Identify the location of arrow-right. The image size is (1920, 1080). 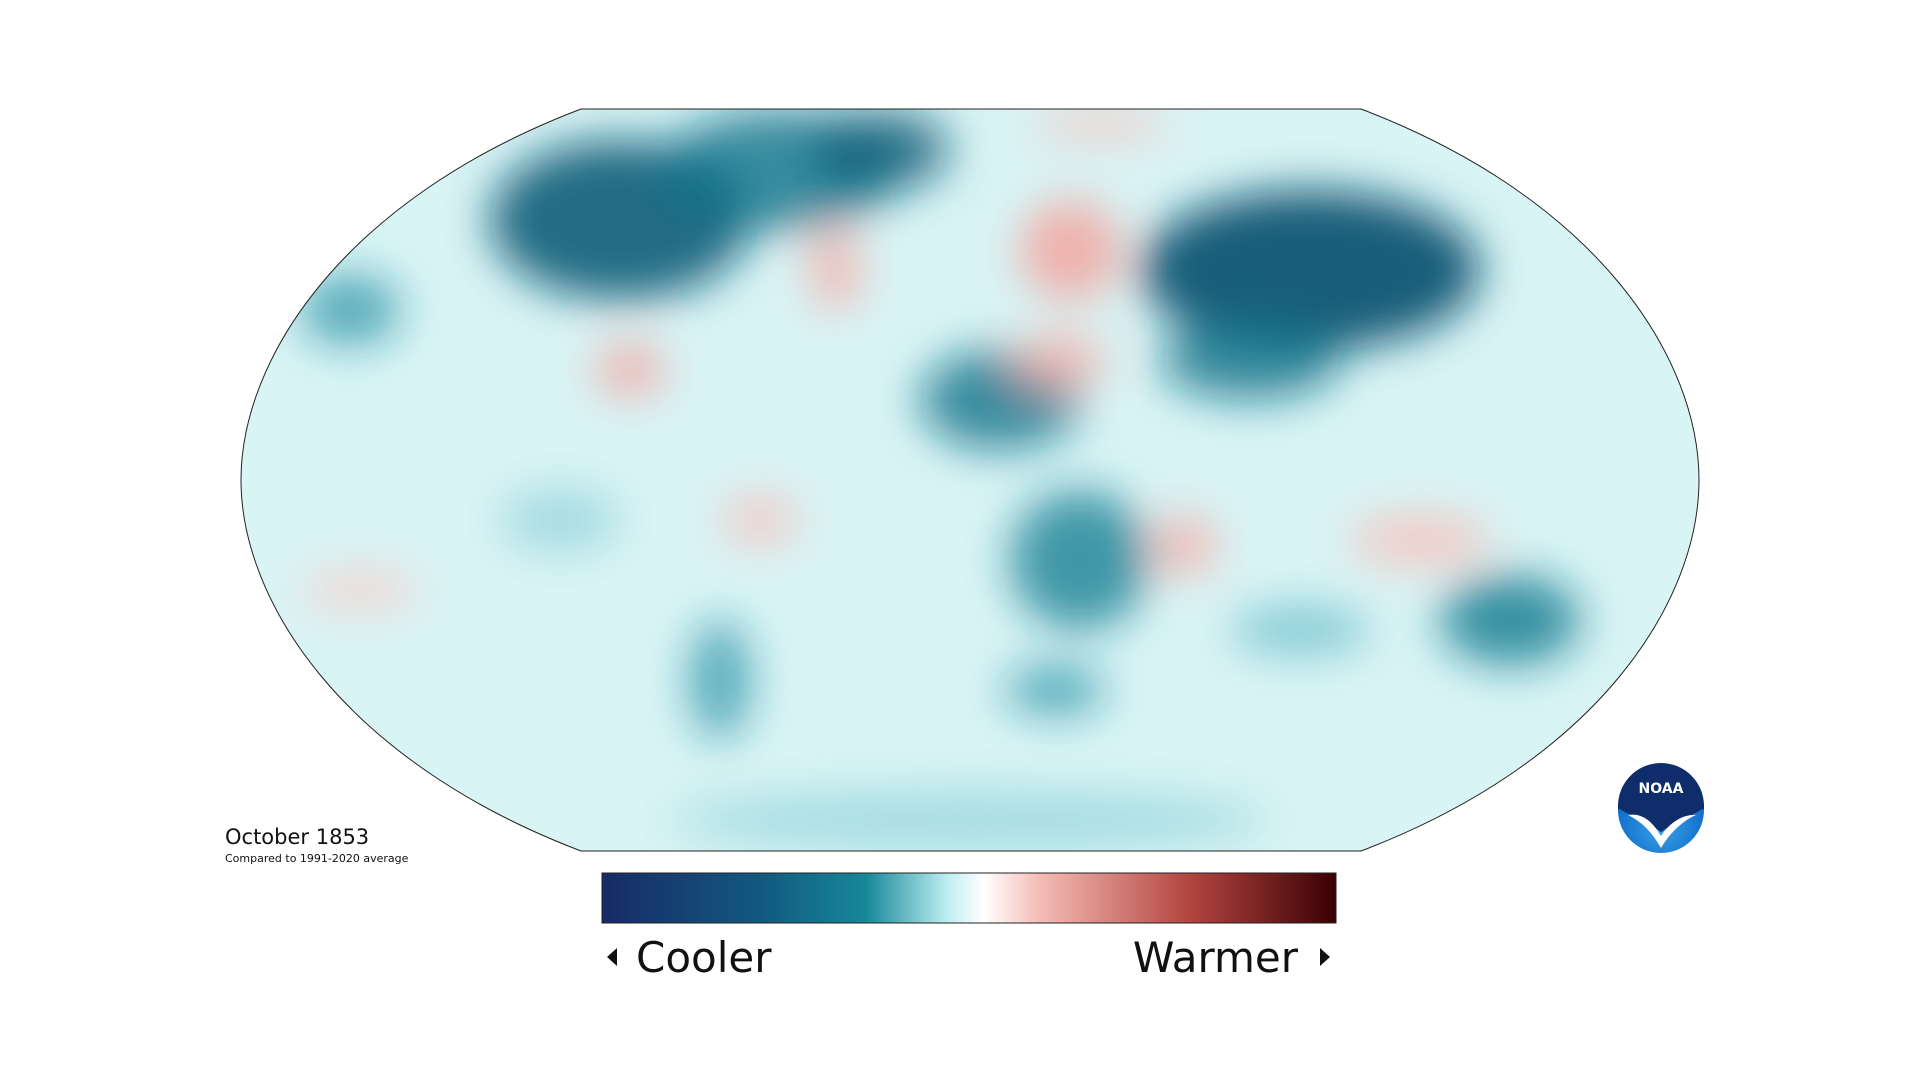
(1325, 957).